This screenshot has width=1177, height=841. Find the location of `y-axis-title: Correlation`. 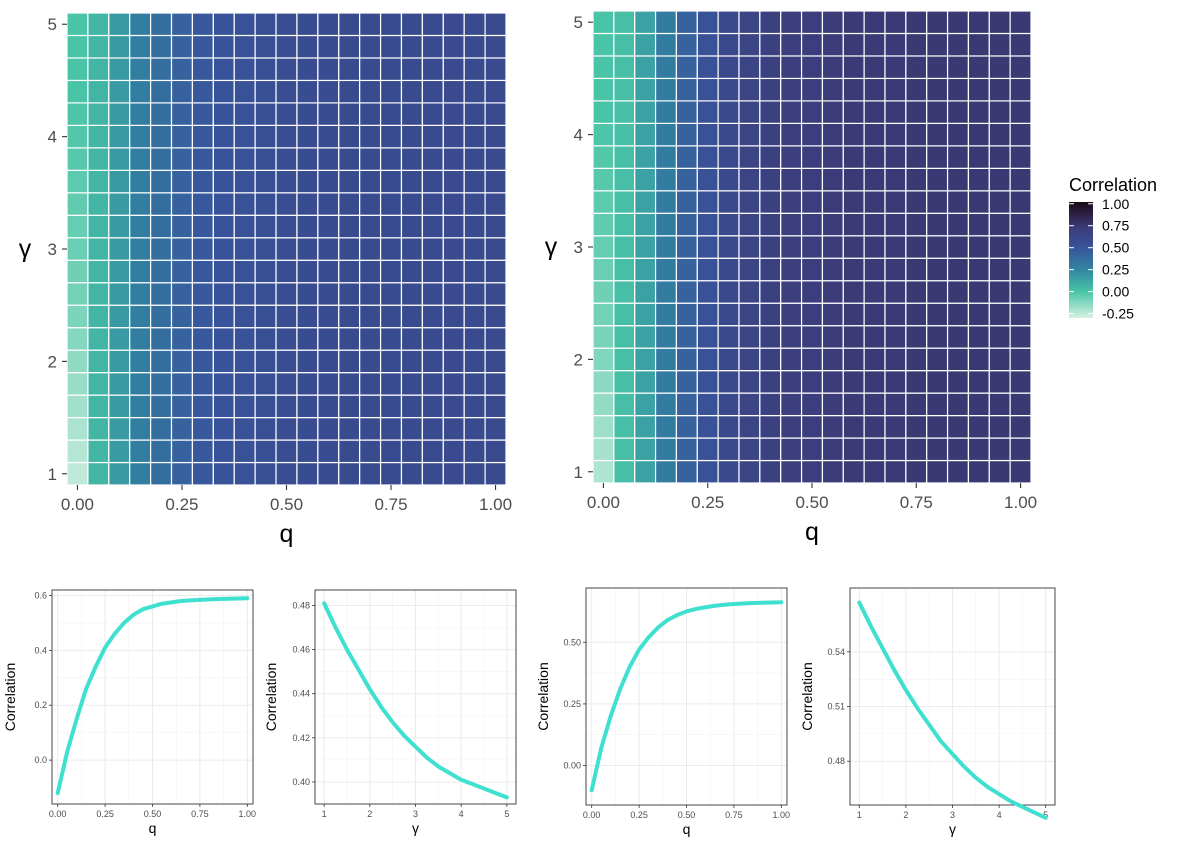

y-axis-title: Correlation is located at coordinates (543, 696).